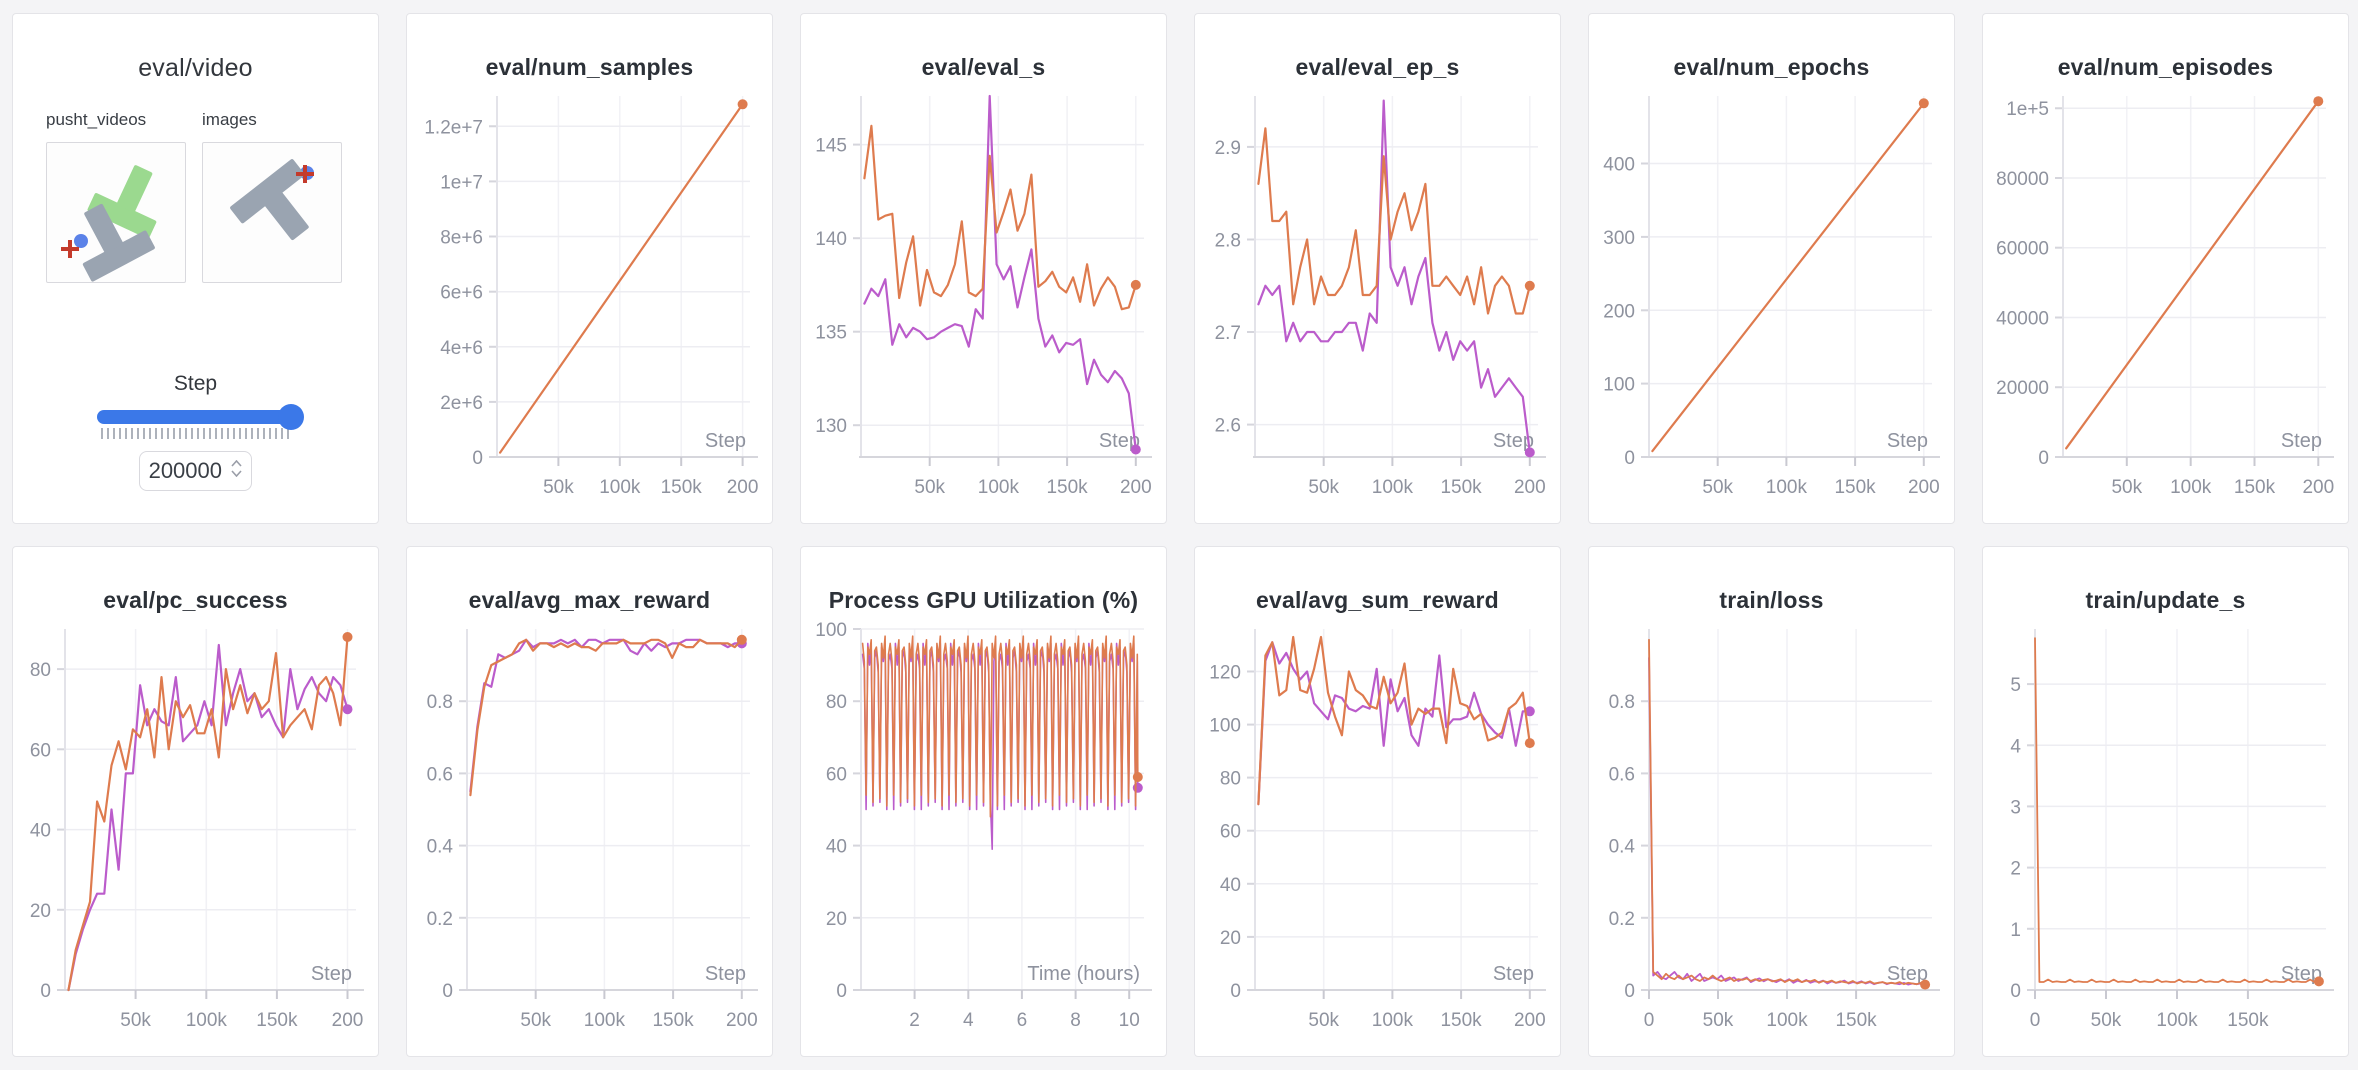  I want to click on svg-text: 8e+6, so click(461, 238).